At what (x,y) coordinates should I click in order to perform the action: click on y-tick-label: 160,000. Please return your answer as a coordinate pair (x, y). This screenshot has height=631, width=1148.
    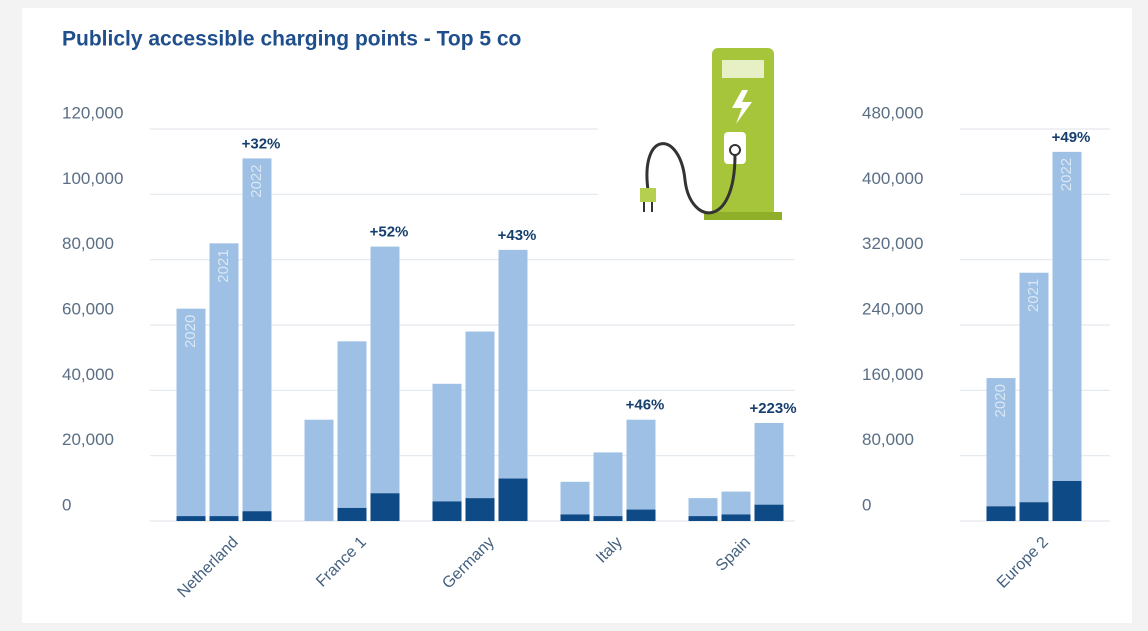
    Looking at the image, I should click on (892, 374).